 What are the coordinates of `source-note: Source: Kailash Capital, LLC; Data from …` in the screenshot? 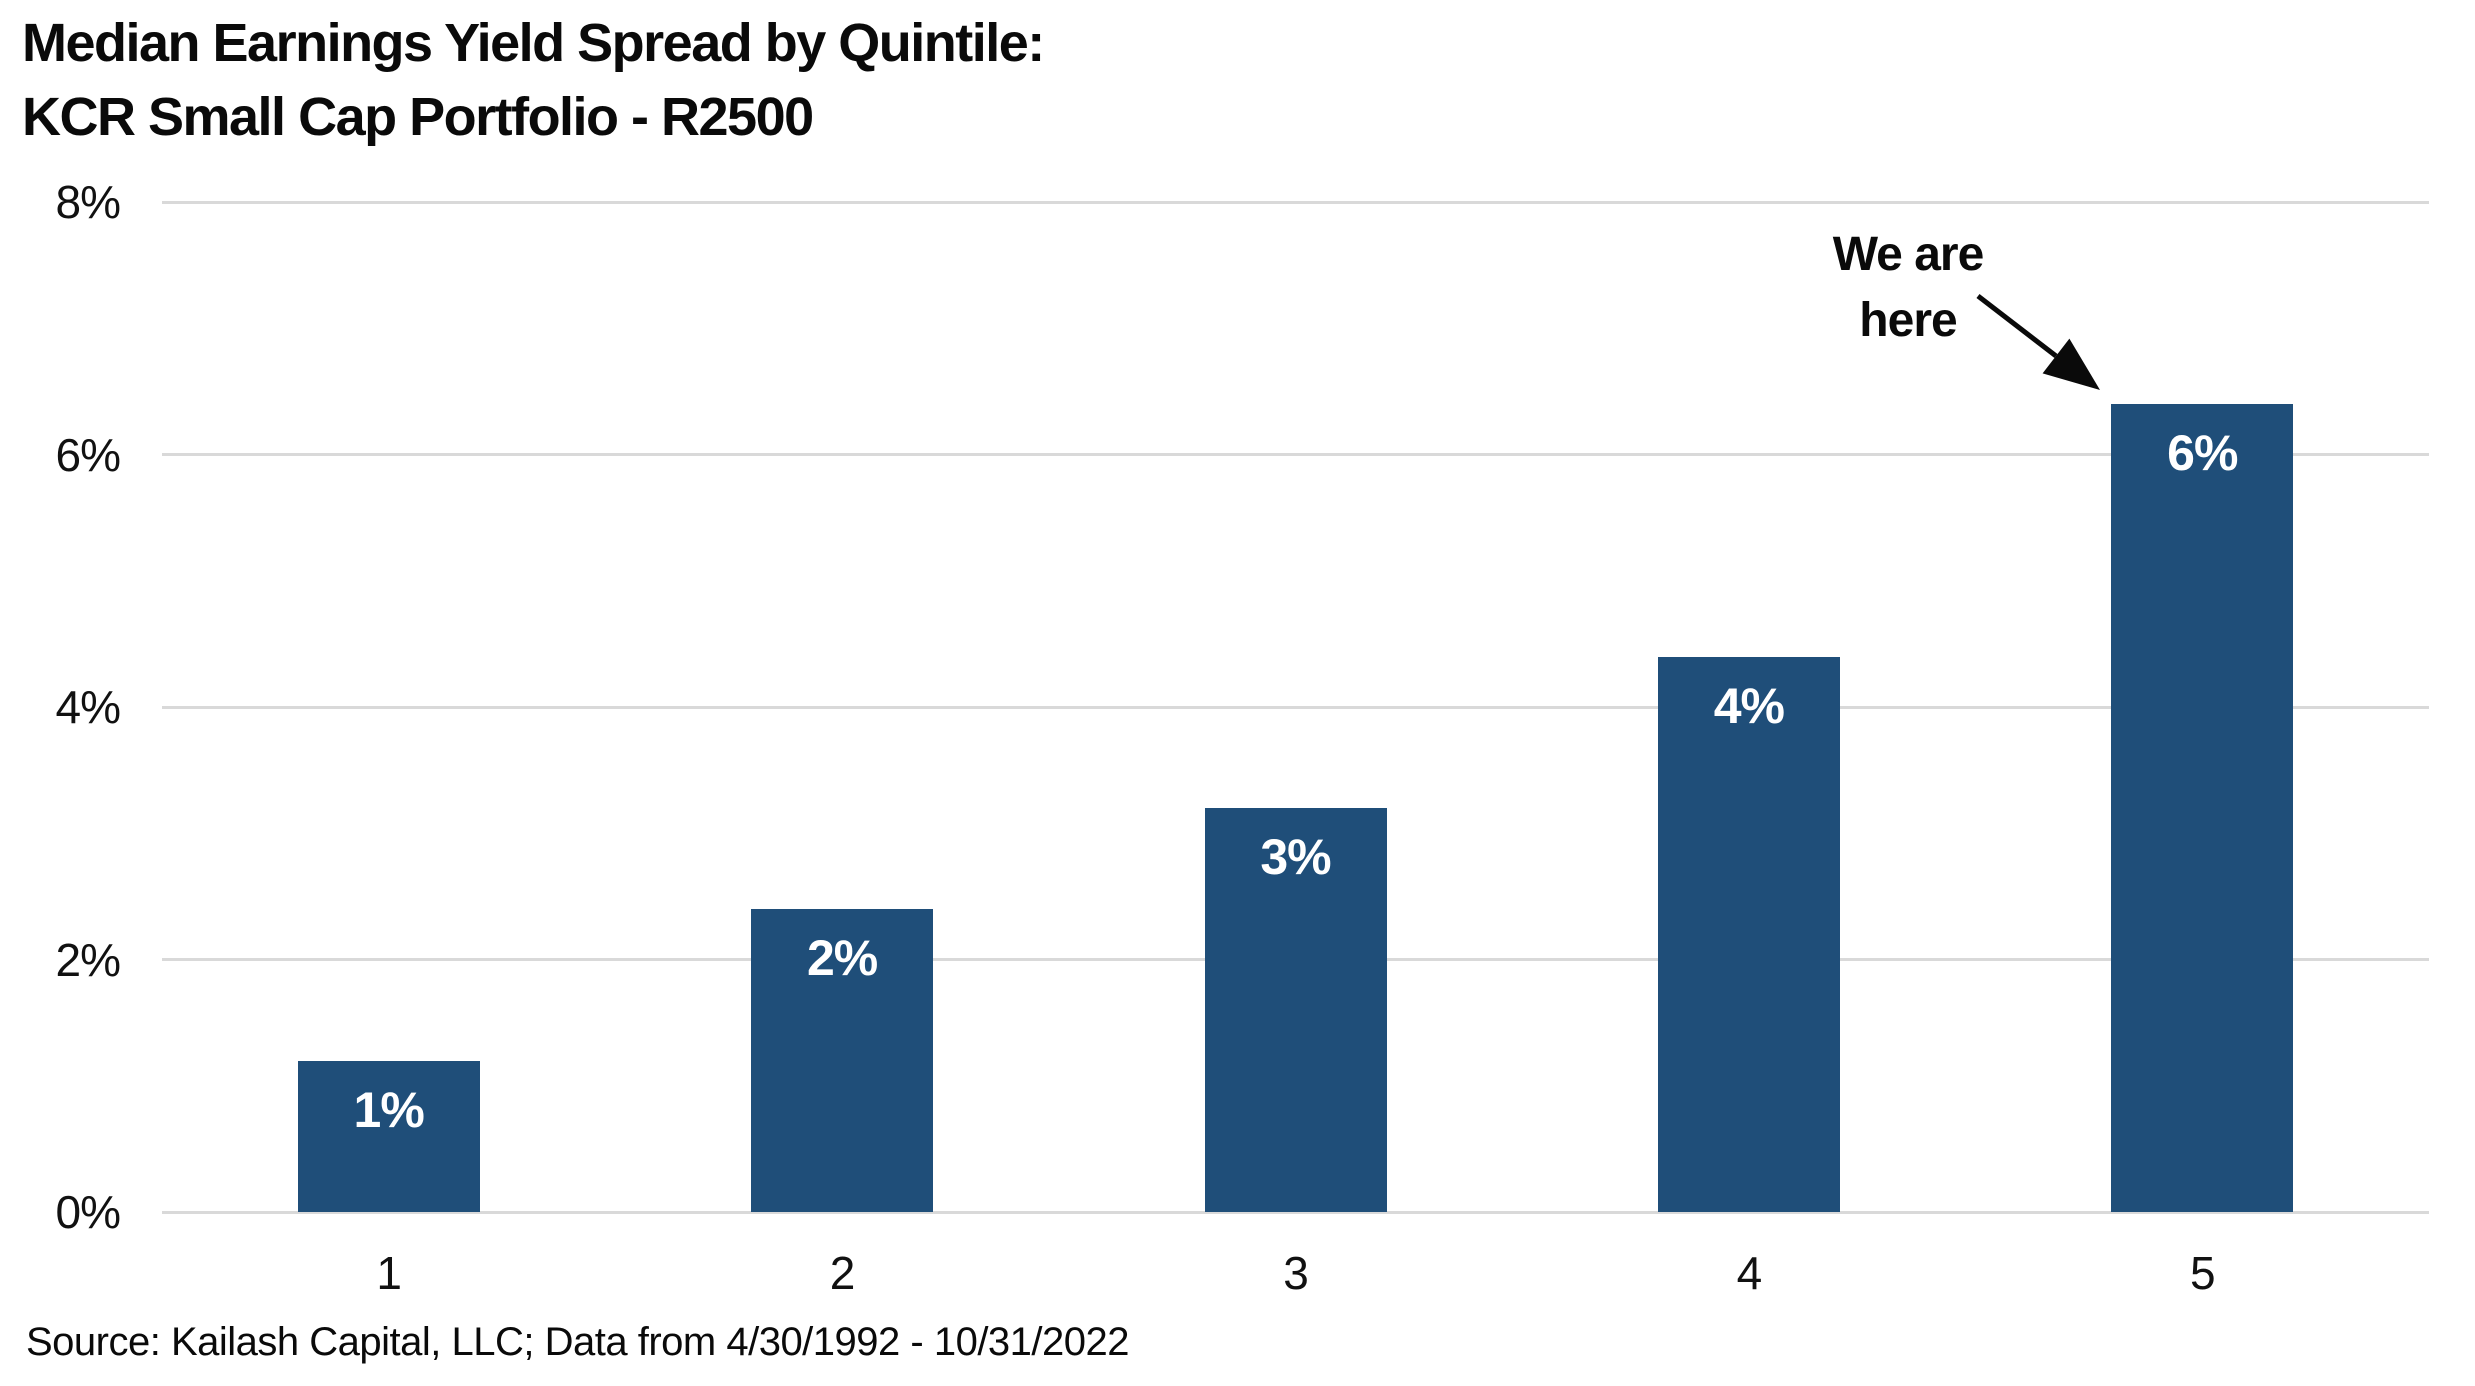 It's located at (578, 1342).